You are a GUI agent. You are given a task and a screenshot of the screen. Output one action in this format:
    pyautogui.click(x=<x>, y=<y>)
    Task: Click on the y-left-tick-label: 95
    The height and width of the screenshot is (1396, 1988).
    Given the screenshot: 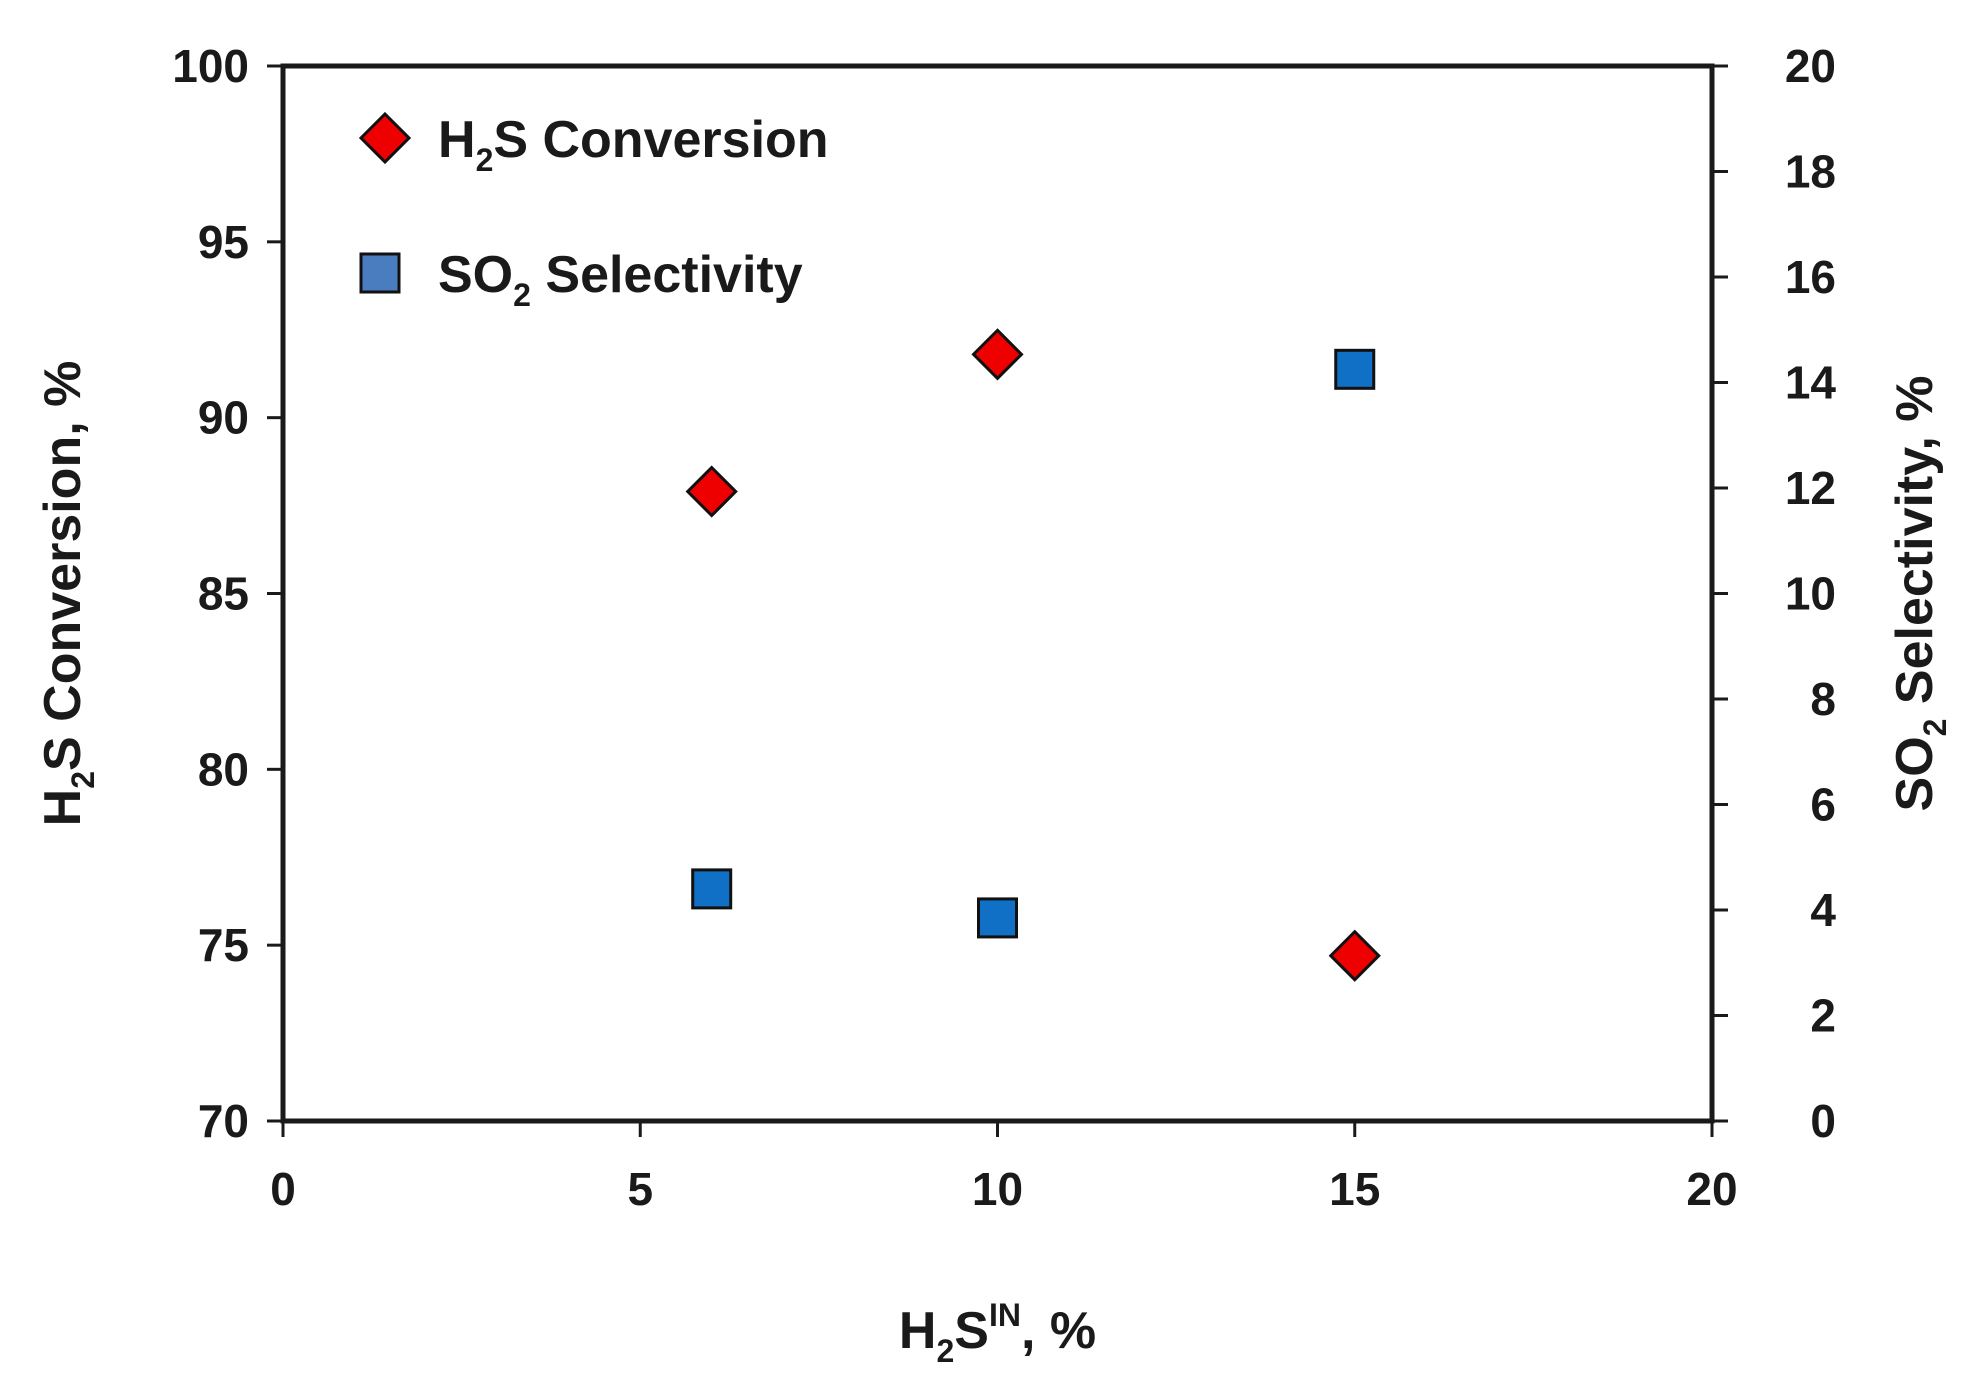 What is the action you would take?
    pyautogui.click(x=223, y=242)
    